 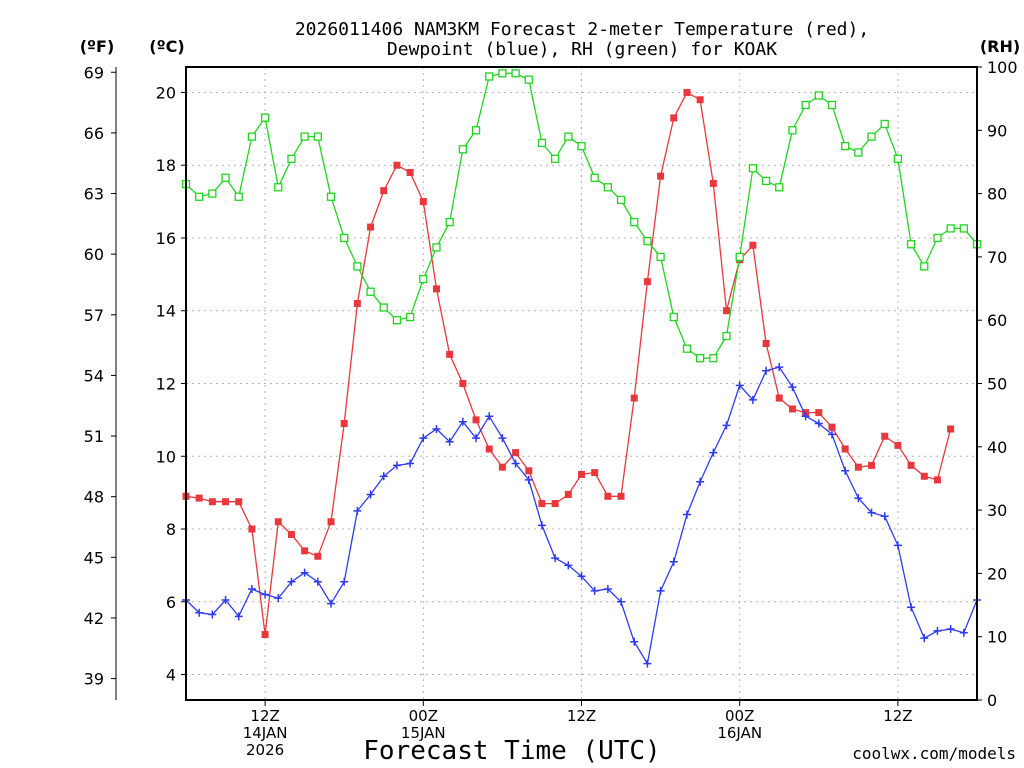 What do you see at coordinates (171, 529) in the screenshot?
I see `celsius-tick-label: 8` at bounding box center [171, 529].